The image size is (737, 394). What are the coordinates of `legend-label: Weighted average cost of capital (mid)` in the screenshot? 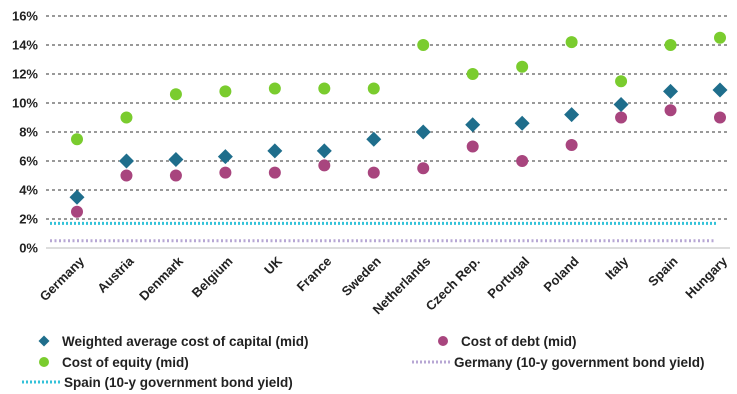 It's located at (185, 341).